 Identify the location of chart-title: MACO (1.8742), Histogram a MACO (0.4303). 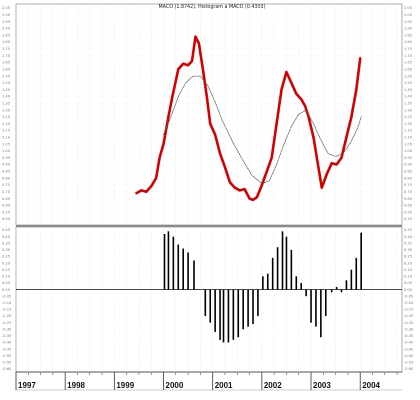
(212, 7).